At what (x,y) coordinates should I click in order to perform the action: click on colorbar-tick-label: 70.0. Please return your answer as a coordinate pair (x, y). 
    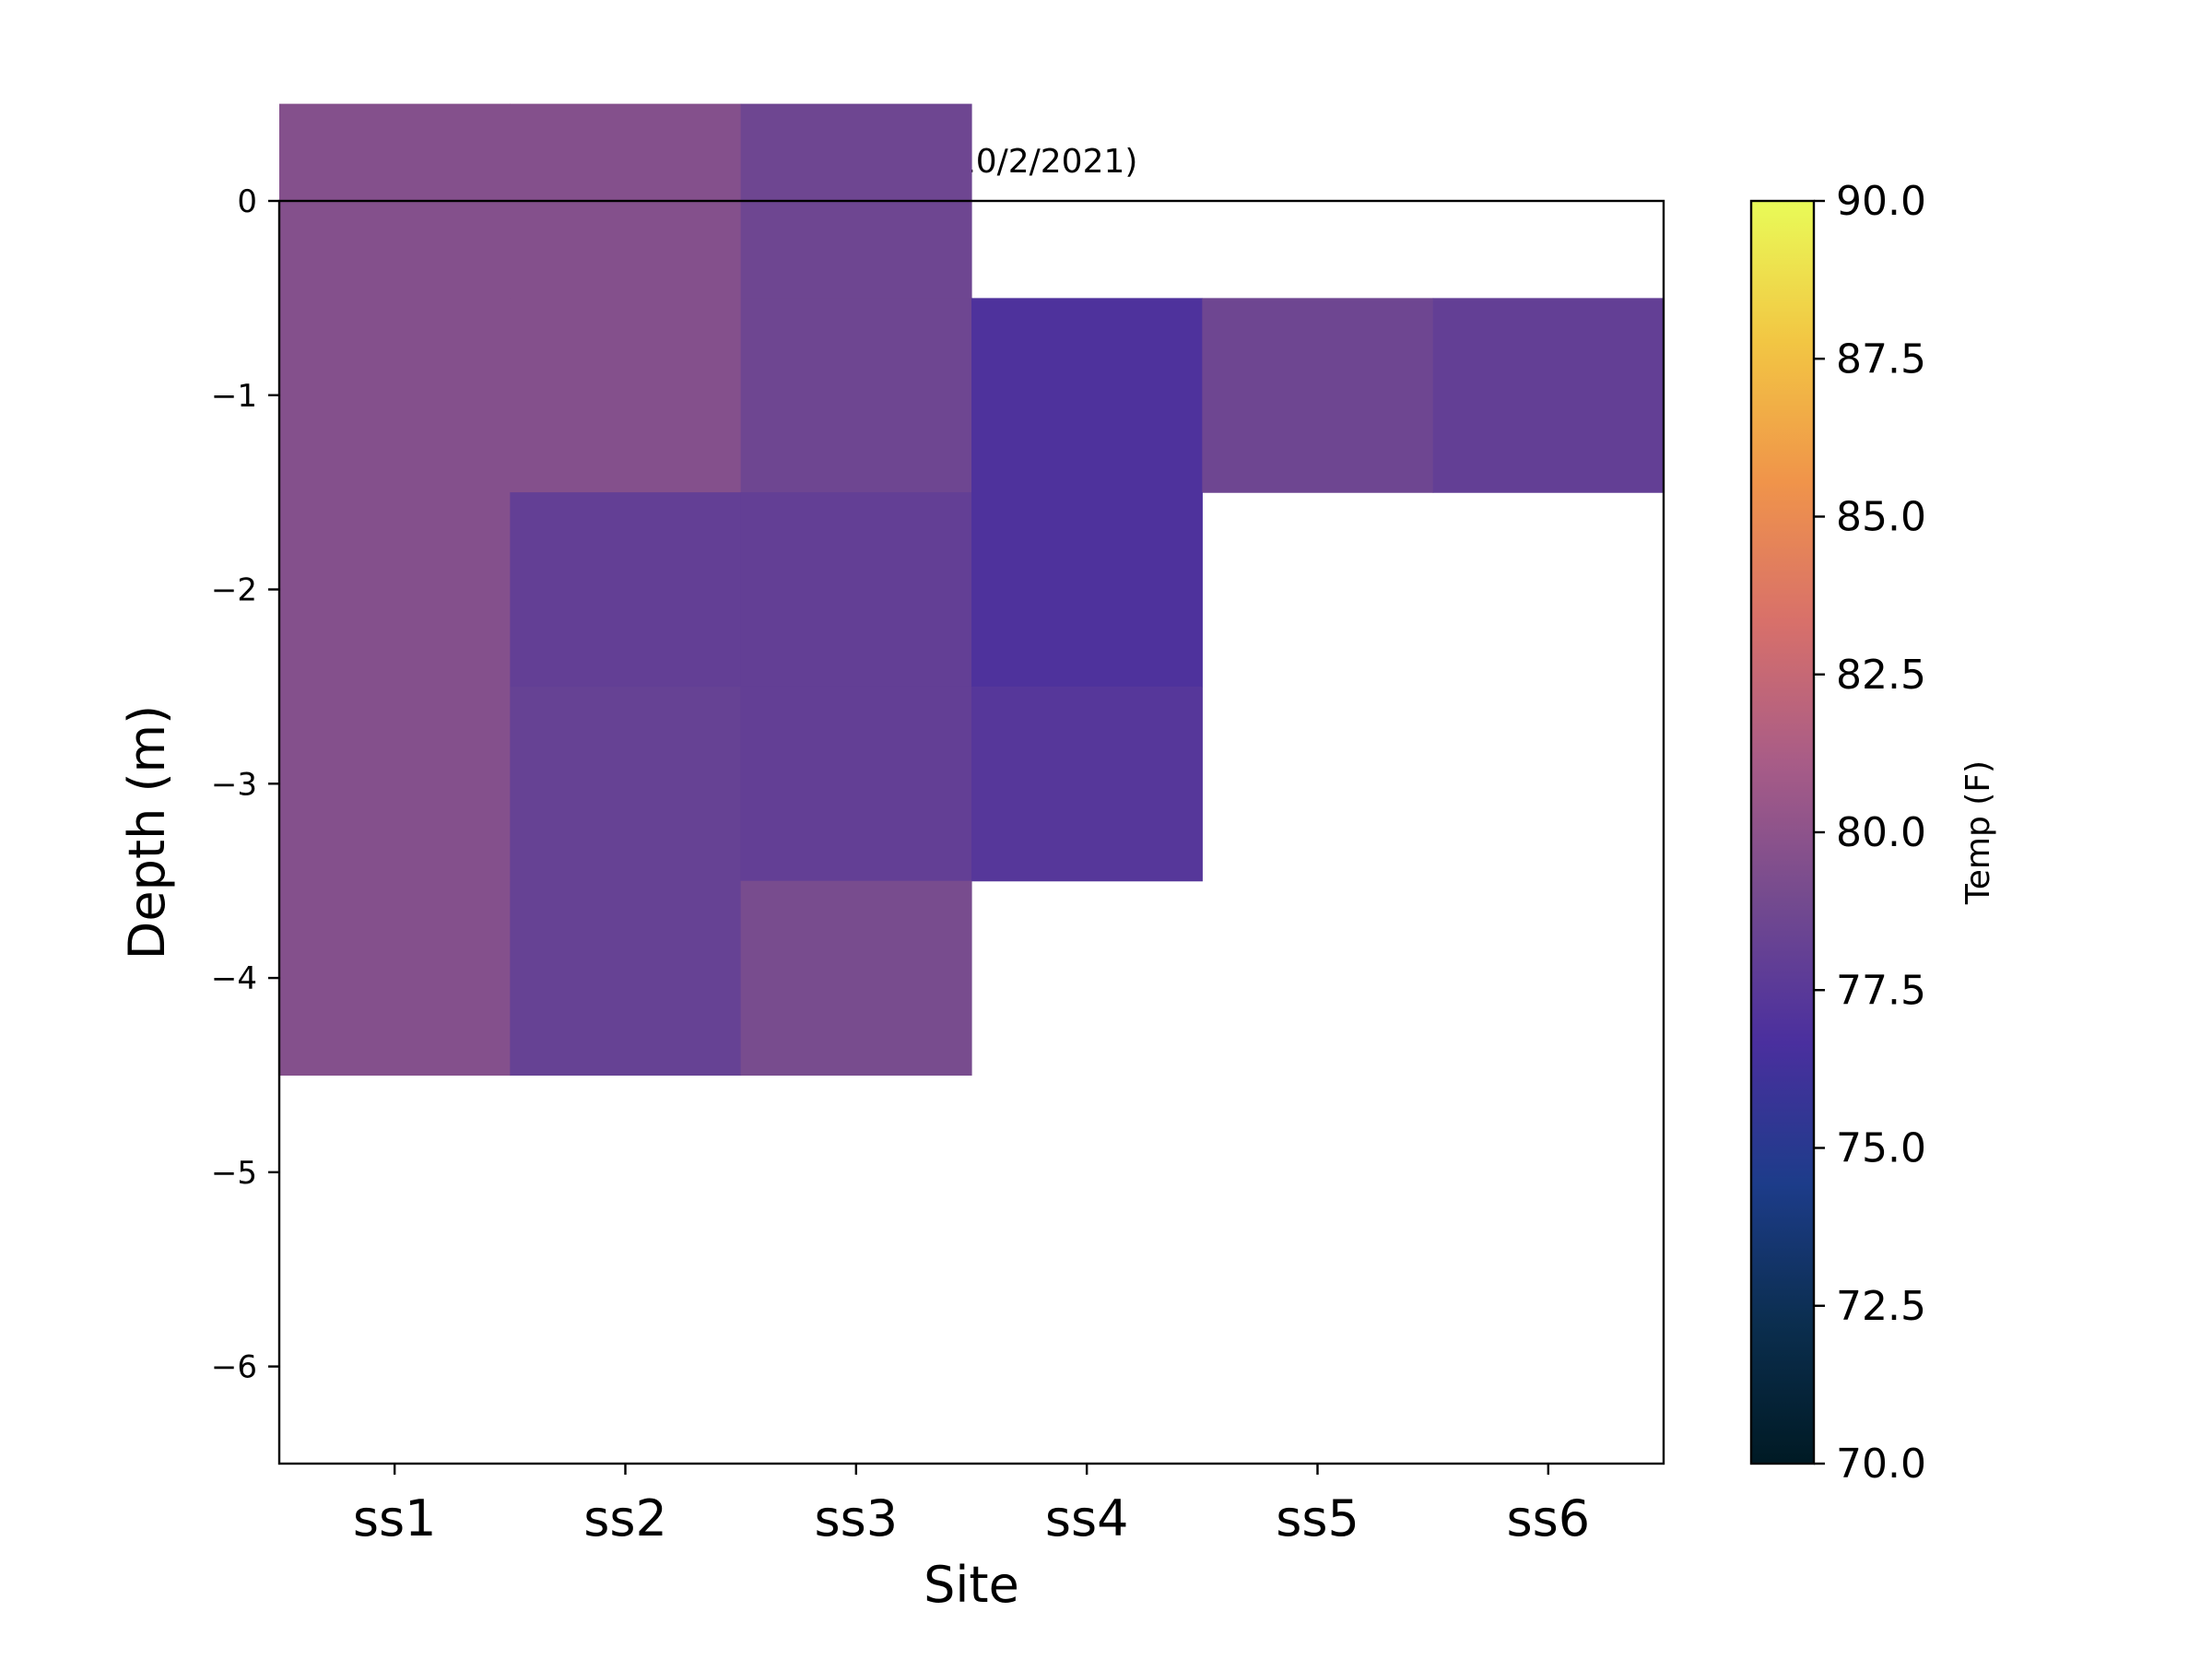
    Looking at the image, I should click on (1881, 1464).